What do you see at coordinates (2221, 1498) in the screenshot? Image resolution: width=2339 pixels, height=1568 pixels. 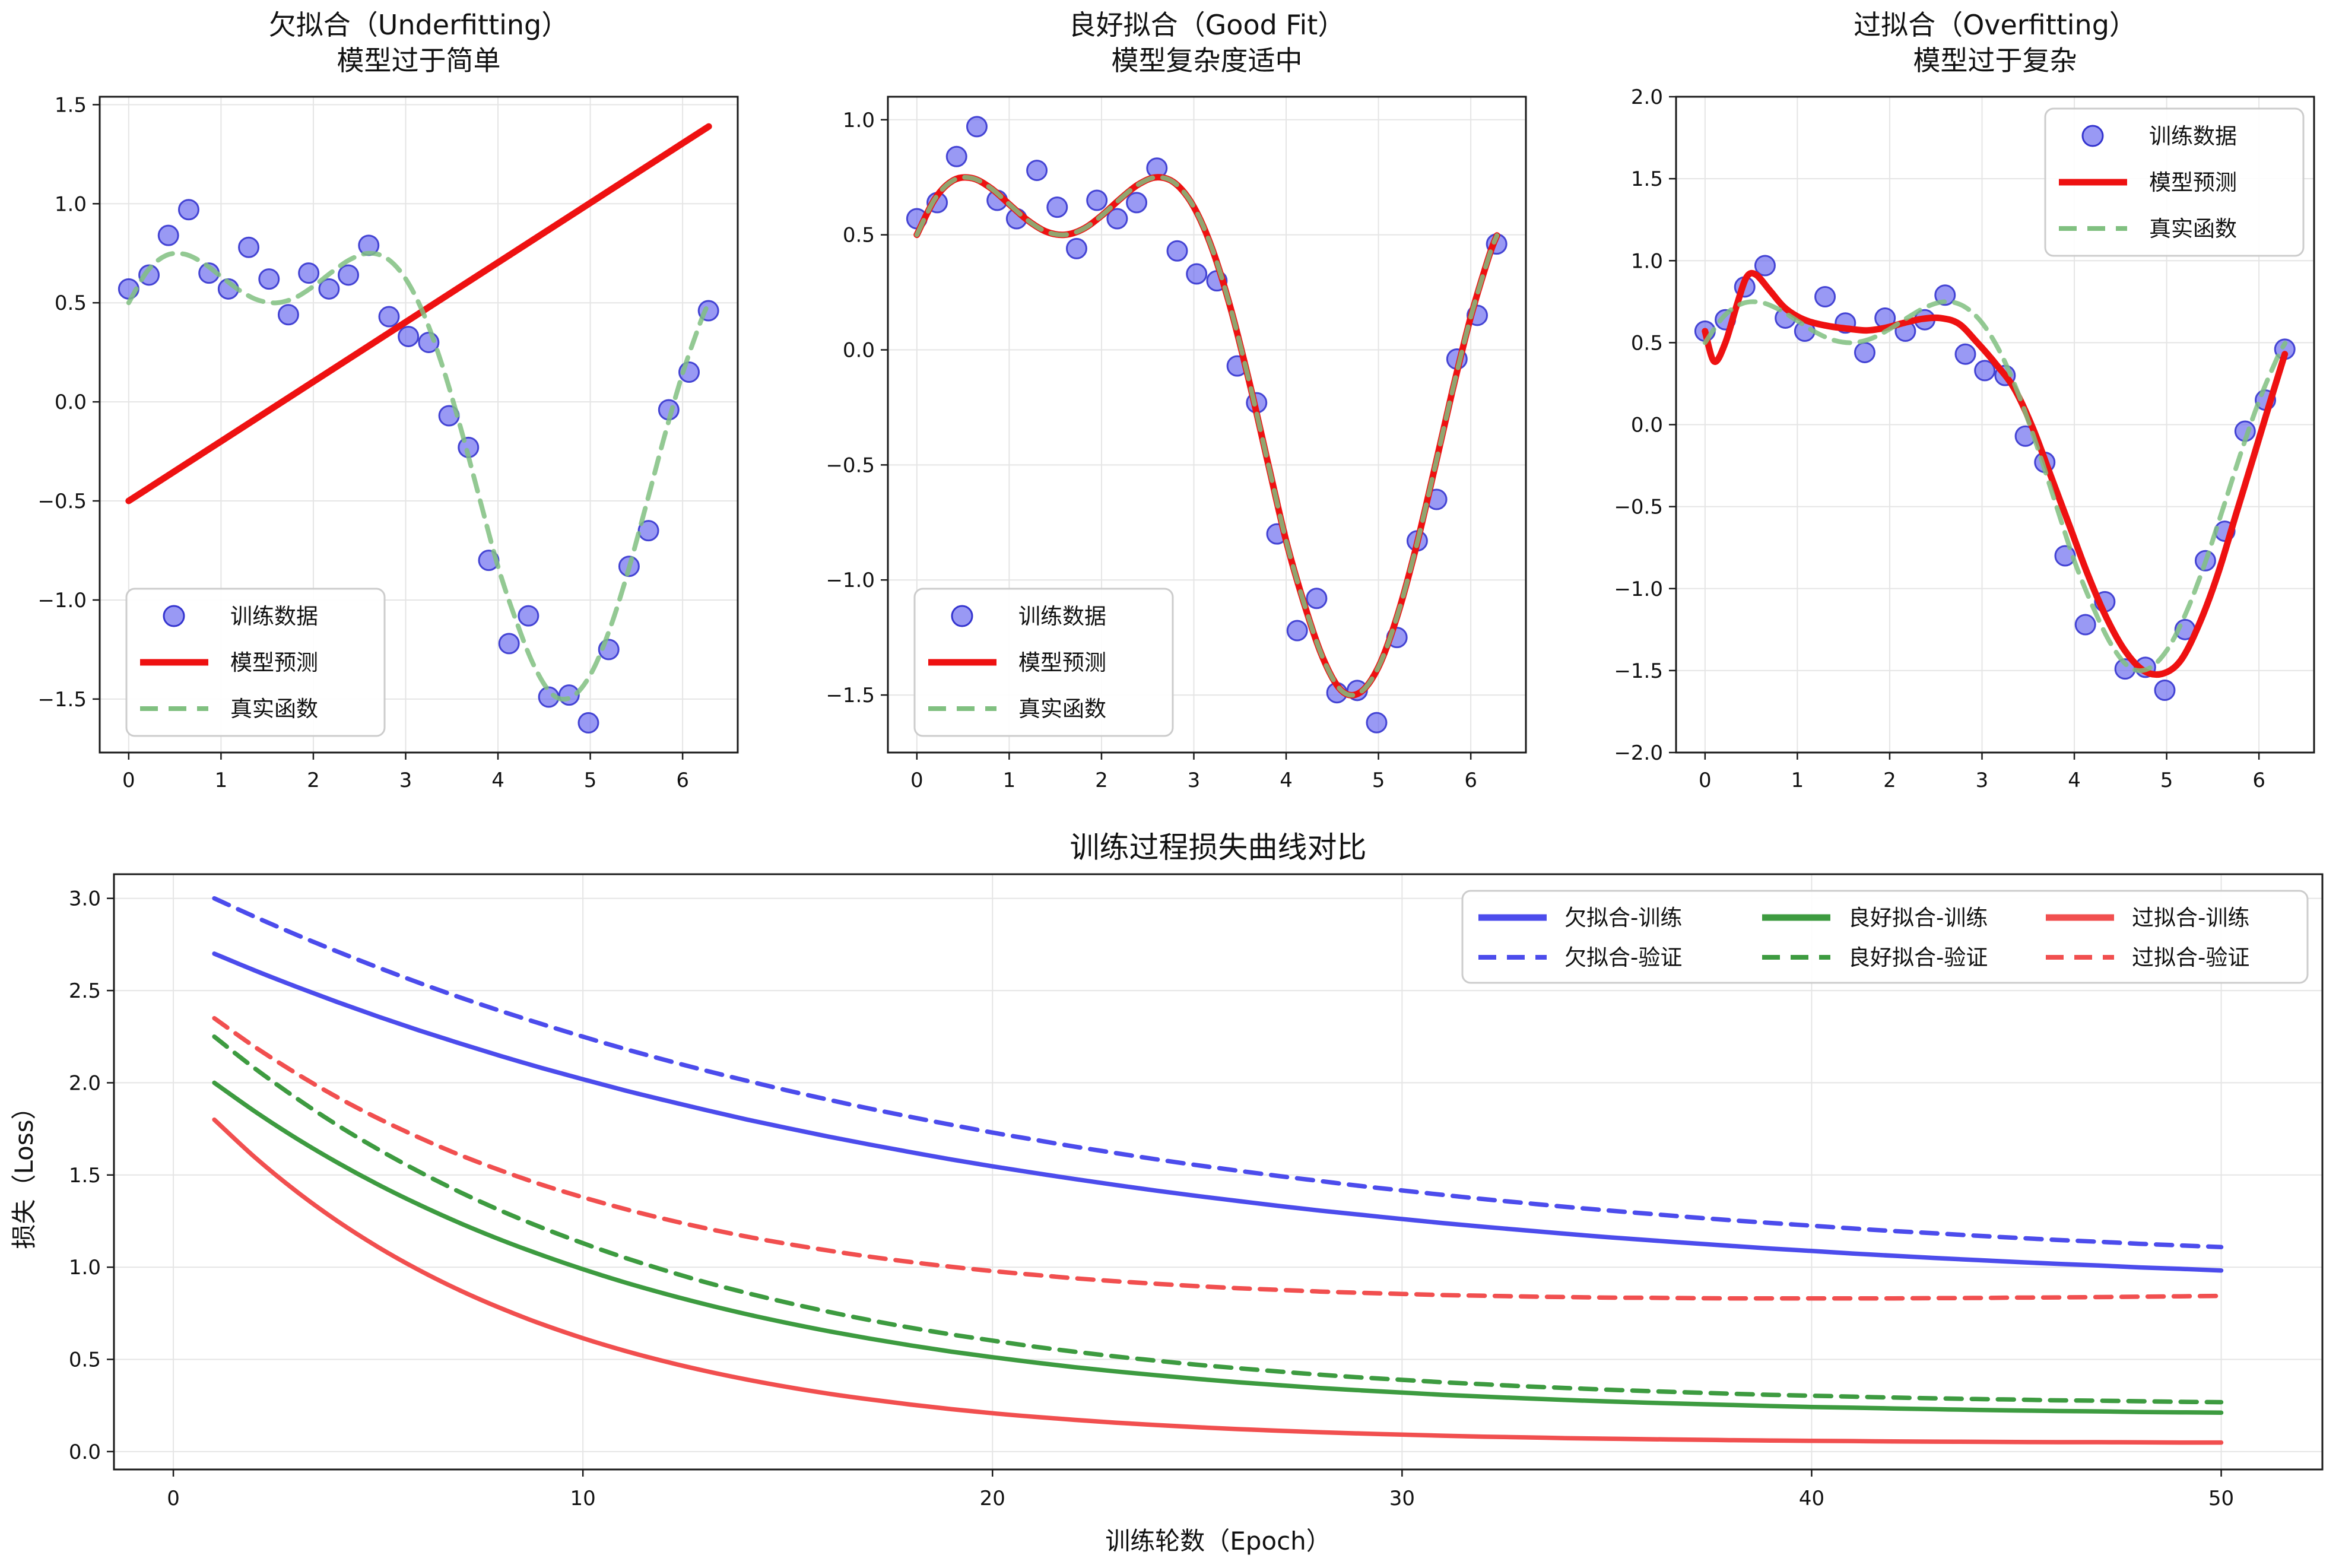 I see `x-tick-label: 50` at bounding box center [2221, 1498].